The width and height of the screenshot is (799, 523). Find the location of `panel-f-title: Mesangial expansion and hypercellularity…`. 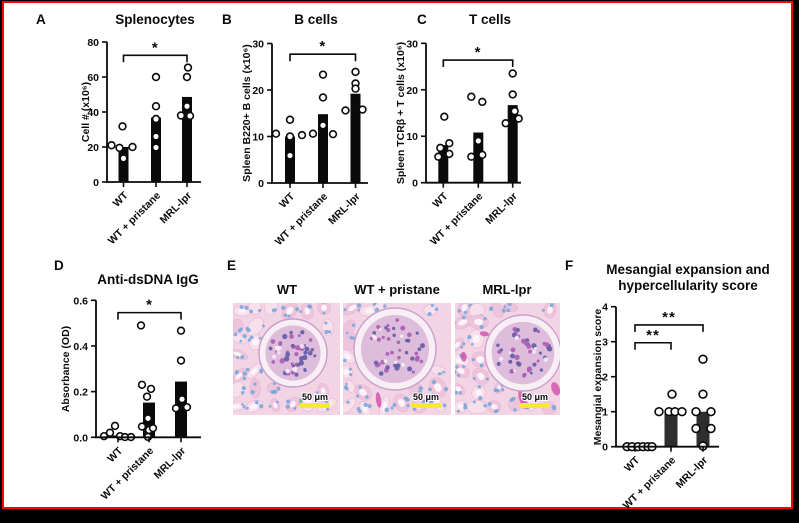

panel-f-title: Mesangial expansion and hypercellularity… is located at coordinates (688, 277).